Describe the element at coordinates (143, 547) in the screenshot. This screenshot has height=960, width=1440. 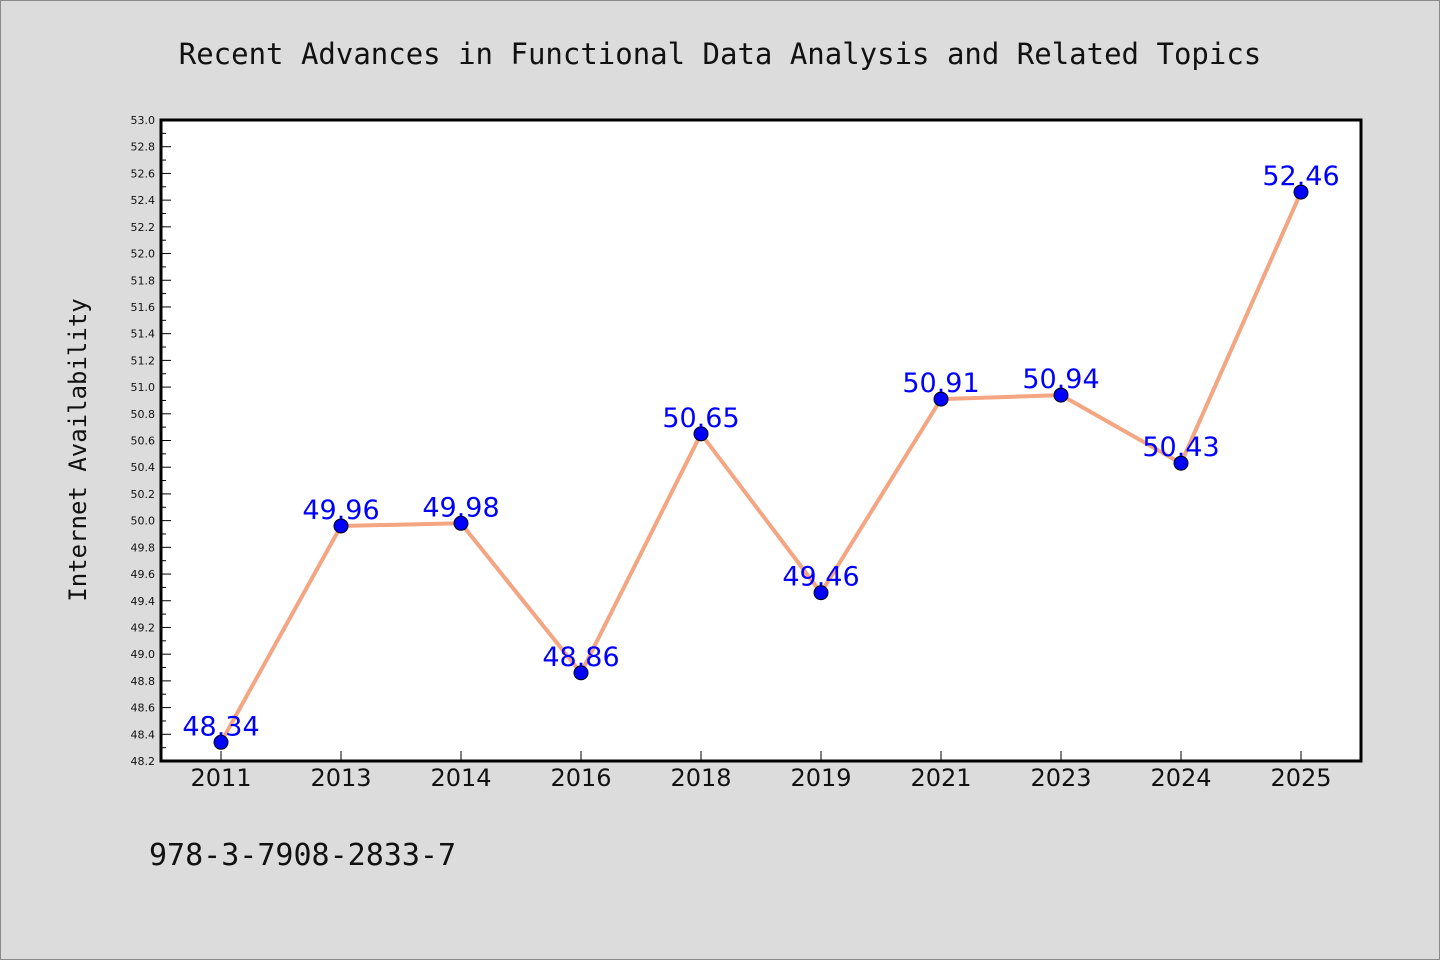
I see `y-tick-label: 49.8` at that location.